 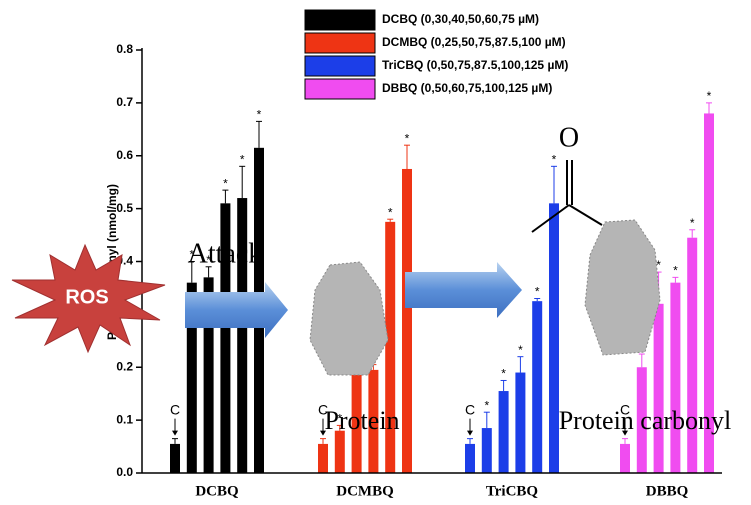 I want to click on legend-label: DCBQ (0,30,40,50,60,75 µM), so click(x=460, y=19).